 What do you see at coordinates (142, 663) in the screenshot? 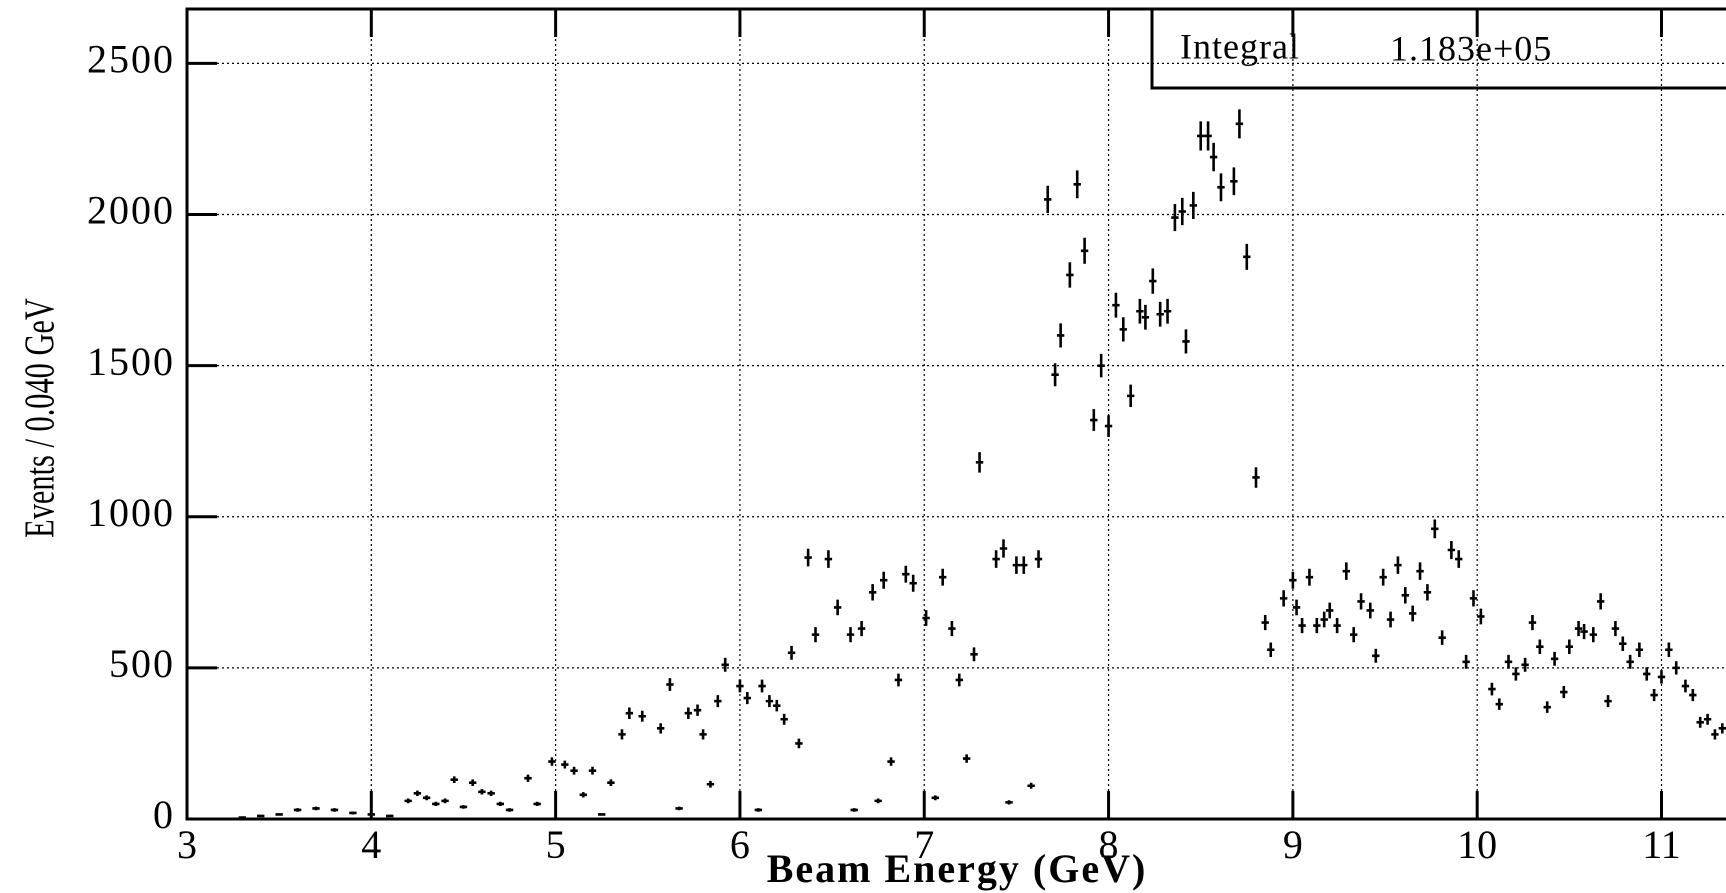
I see `y-tick-label: 500` at bounding box center [142, 663].